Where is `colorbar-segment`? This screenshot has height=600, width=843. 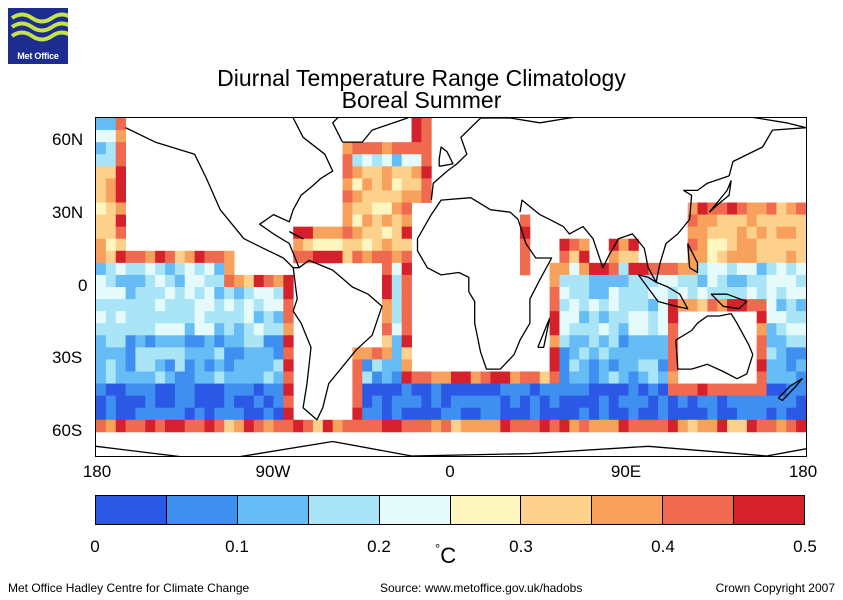
colorbar-segment is located at coordinates (486, 510).